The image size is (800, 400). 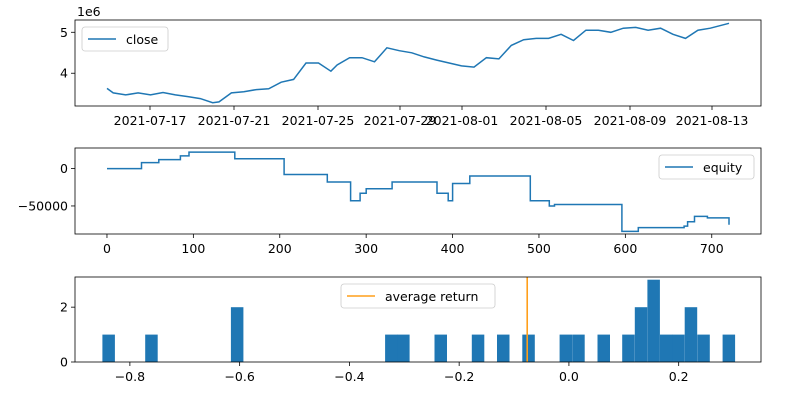 What do you see at coordinates (679, 376) in the screenshot?
I see `histogram-x-tick-label: 0.2` at bounding box center [679, 376].